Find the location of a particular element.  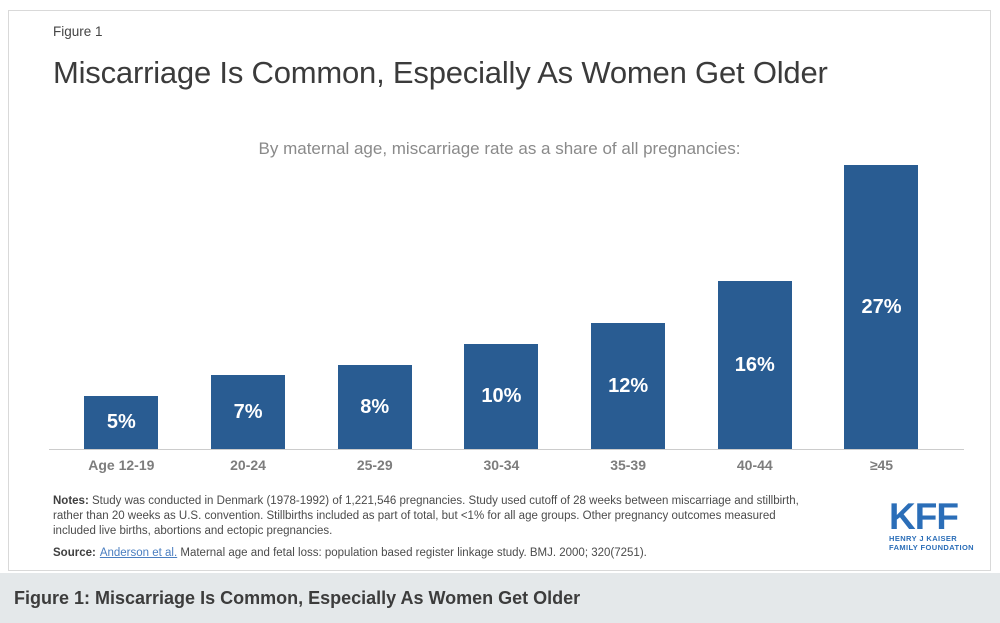

bar-value-label: 10% is located at coordinates (501, 396).